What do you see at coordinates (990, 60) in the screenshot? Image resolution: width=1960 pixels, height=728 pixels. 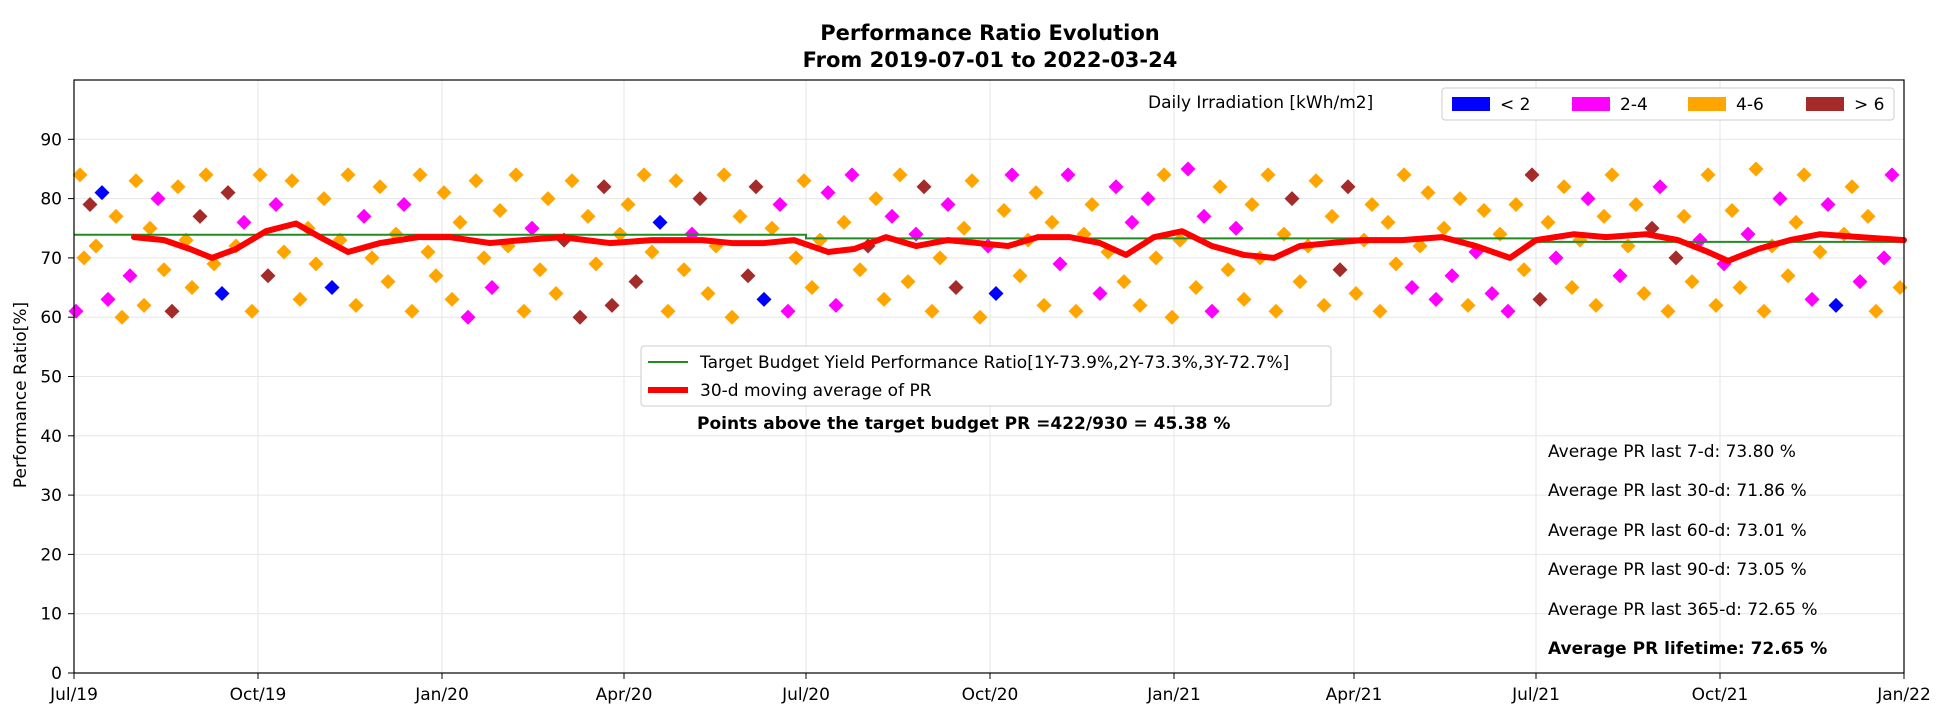 I see `chart-subtitle: From 2019-07-01 to 2022-03-24` at bounding box center [990, 60].